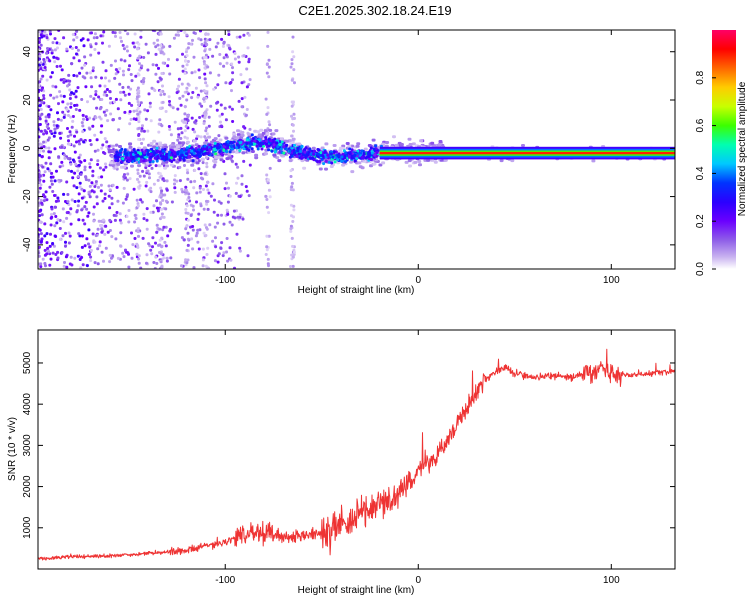  I want to click on chart-title: C2E1.2025.302.18.24.E19, so click(374, 10).